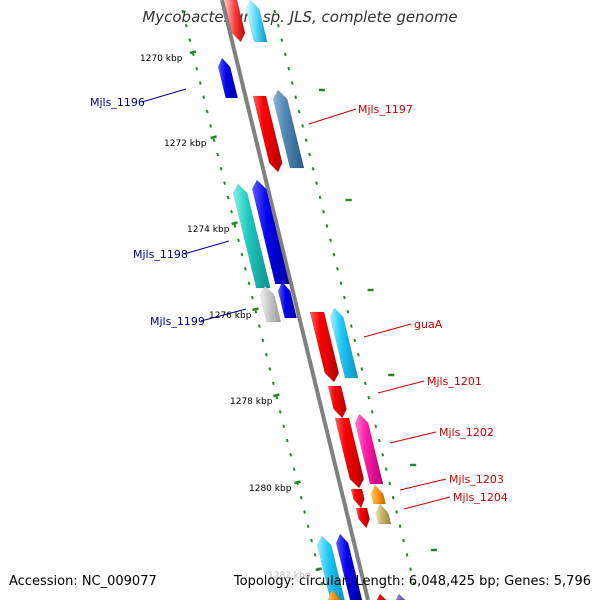 The height and width of the screenshot is (600, 600). I want to click on gene-arrow-mjls-1202-magenta, so click(369, 449).